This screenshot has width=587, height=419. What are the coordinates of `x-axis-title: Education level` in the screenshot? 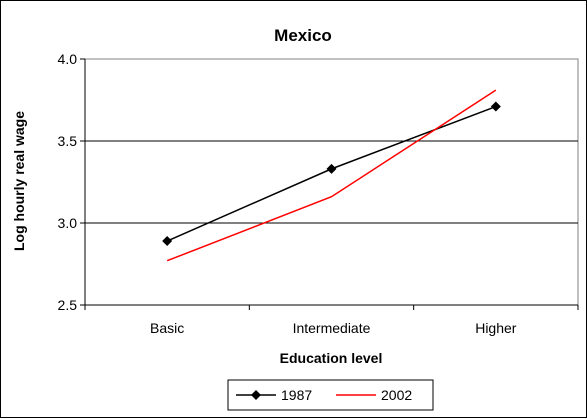 It's located at (331, 358).